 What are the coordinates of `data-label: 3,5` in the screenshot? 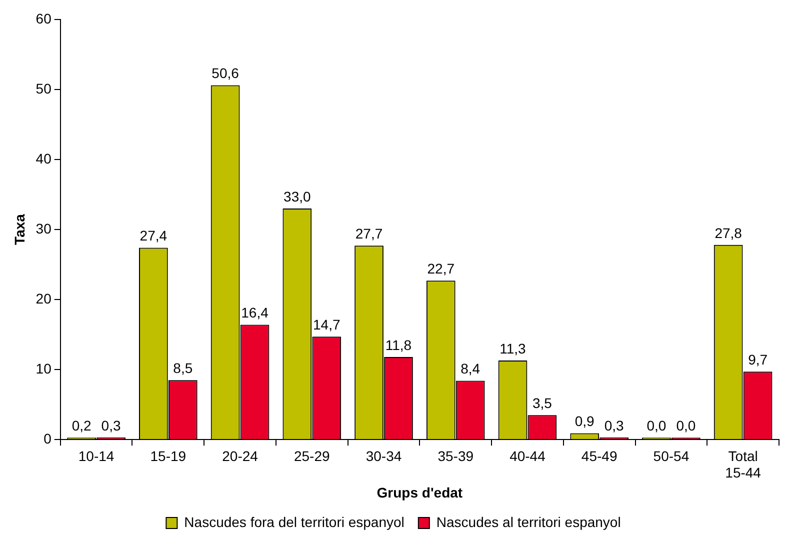 It's located at (542, 402).